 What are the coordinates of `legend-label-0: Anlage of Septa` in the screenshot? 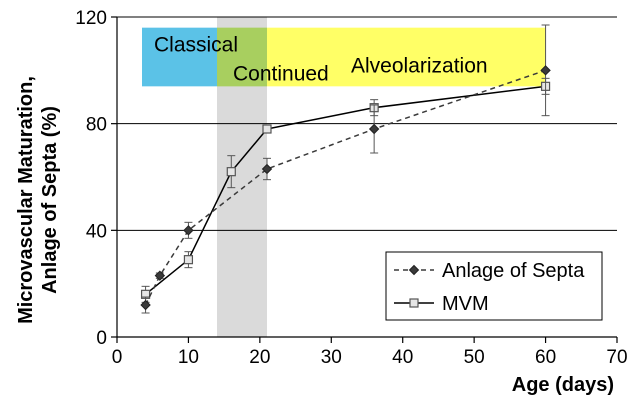 It's located at (513, 271).